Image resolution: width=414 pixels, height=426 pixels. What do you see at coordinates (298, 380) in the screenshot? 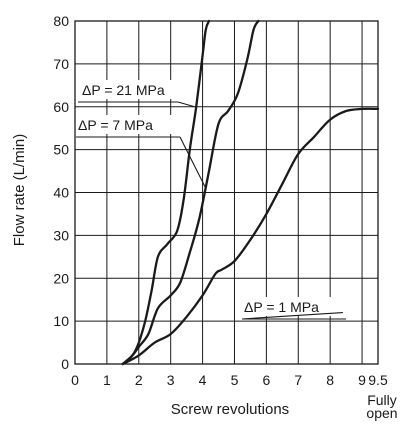
I see `x-tick-label: 7` at bounding box center [298, 380].